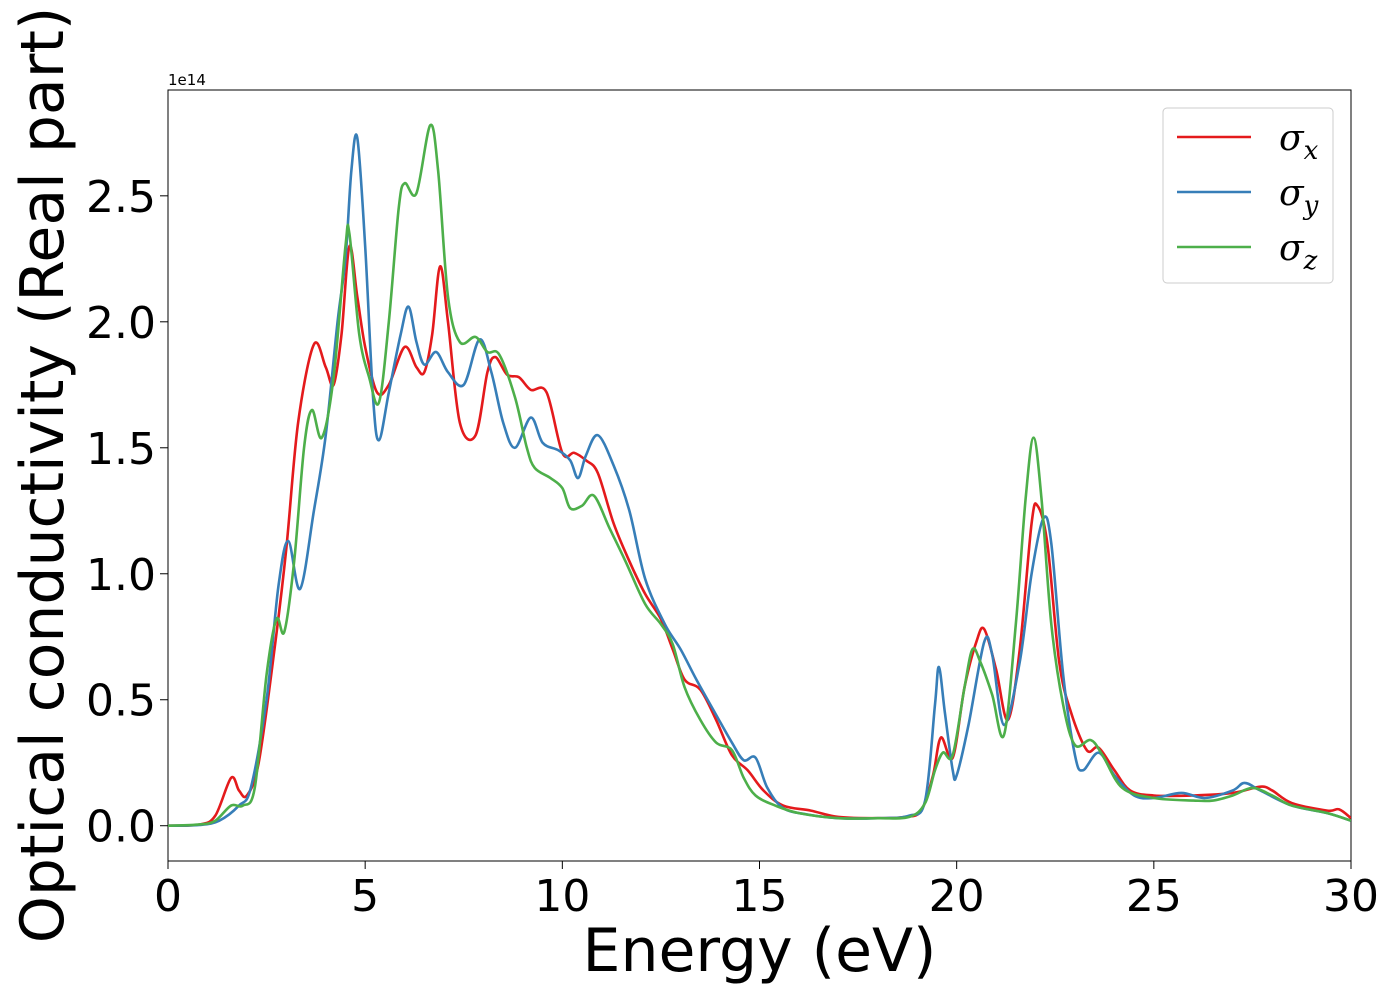  What do you see at coordinates (121, 197) in the screenshot?
I see `y-tick-label: 2.5` at bounding box center [121, 197].